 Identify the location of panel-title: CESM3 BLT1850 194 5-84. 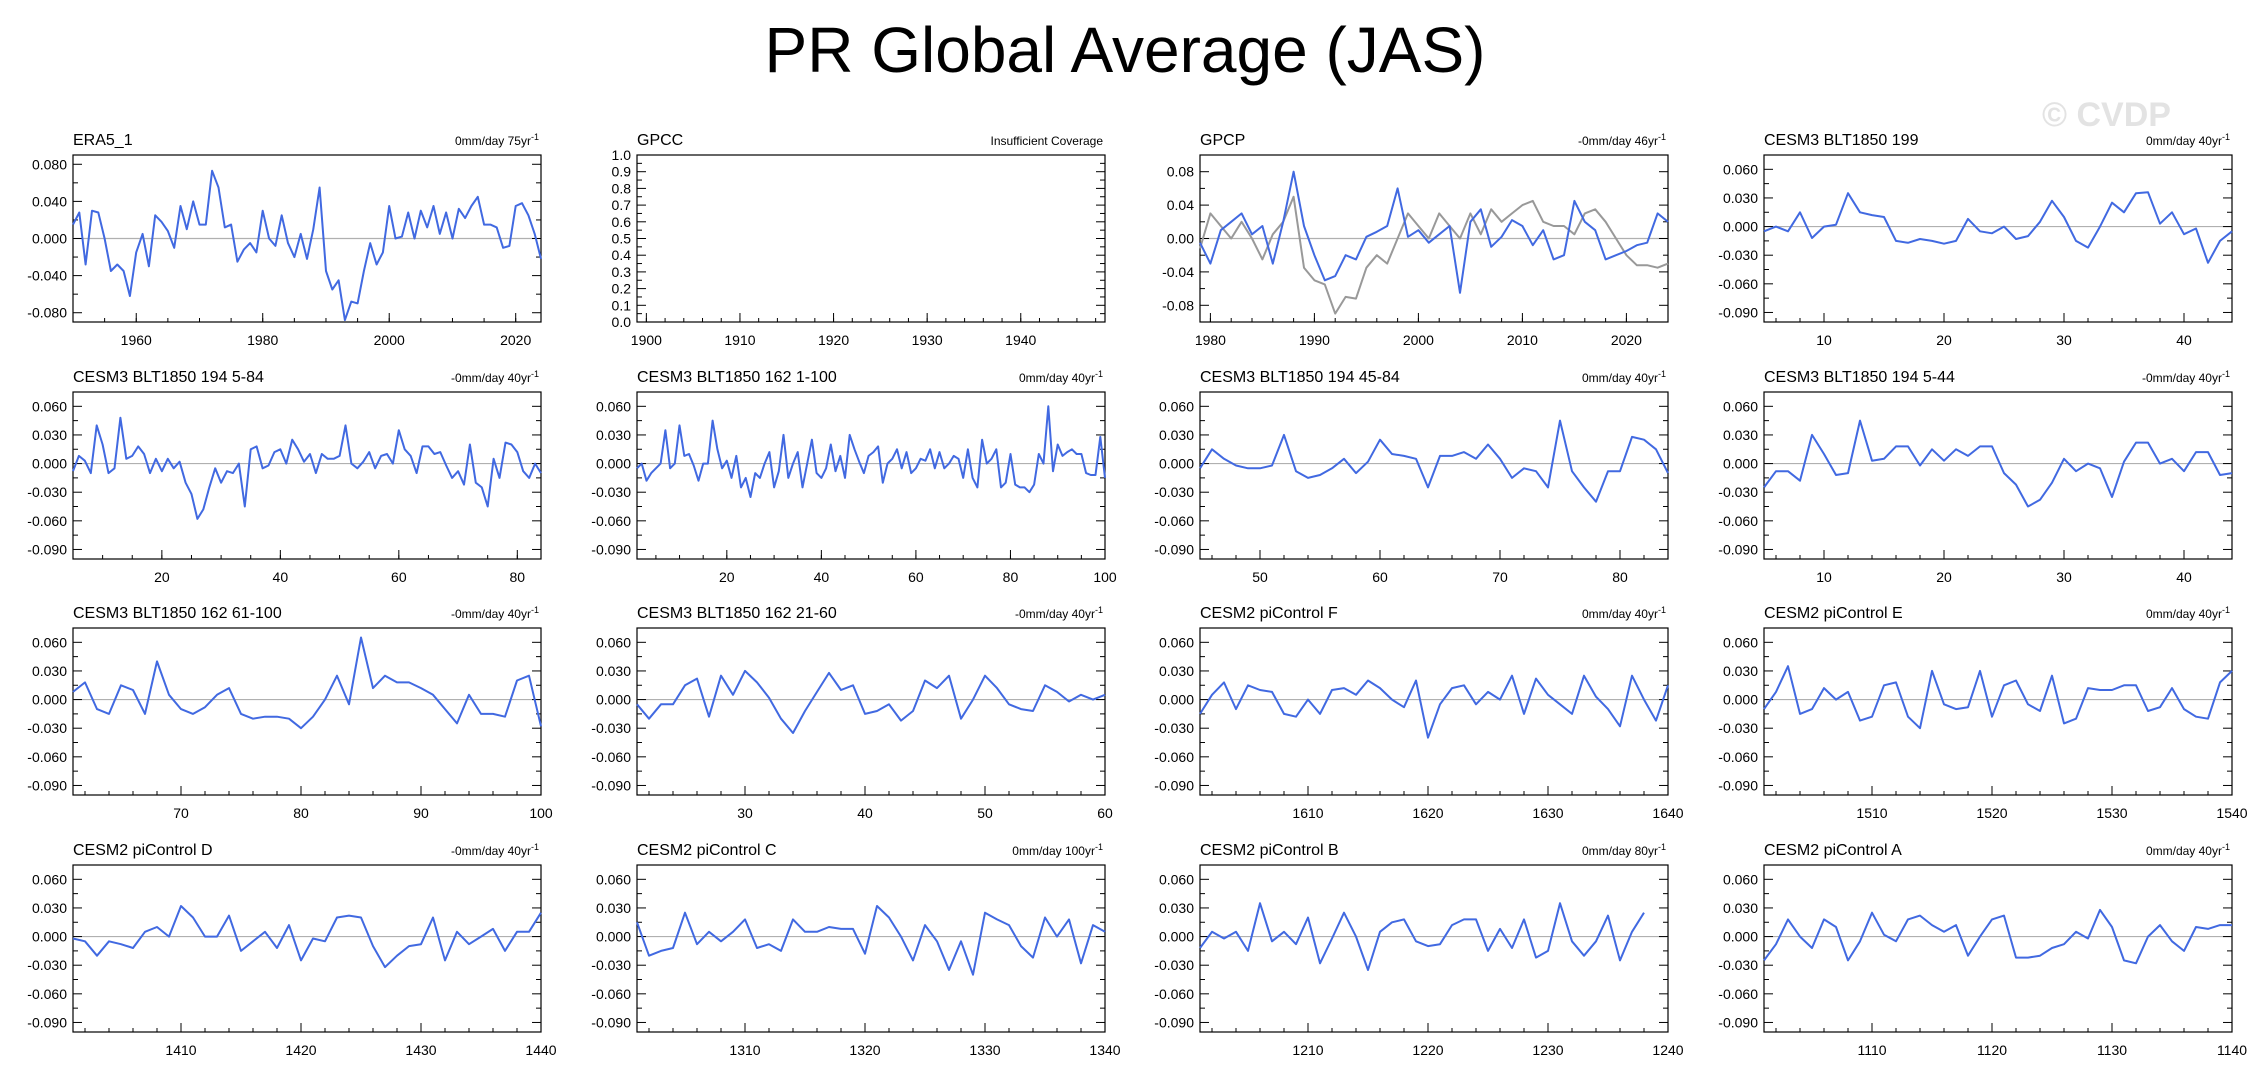
(168, 377).